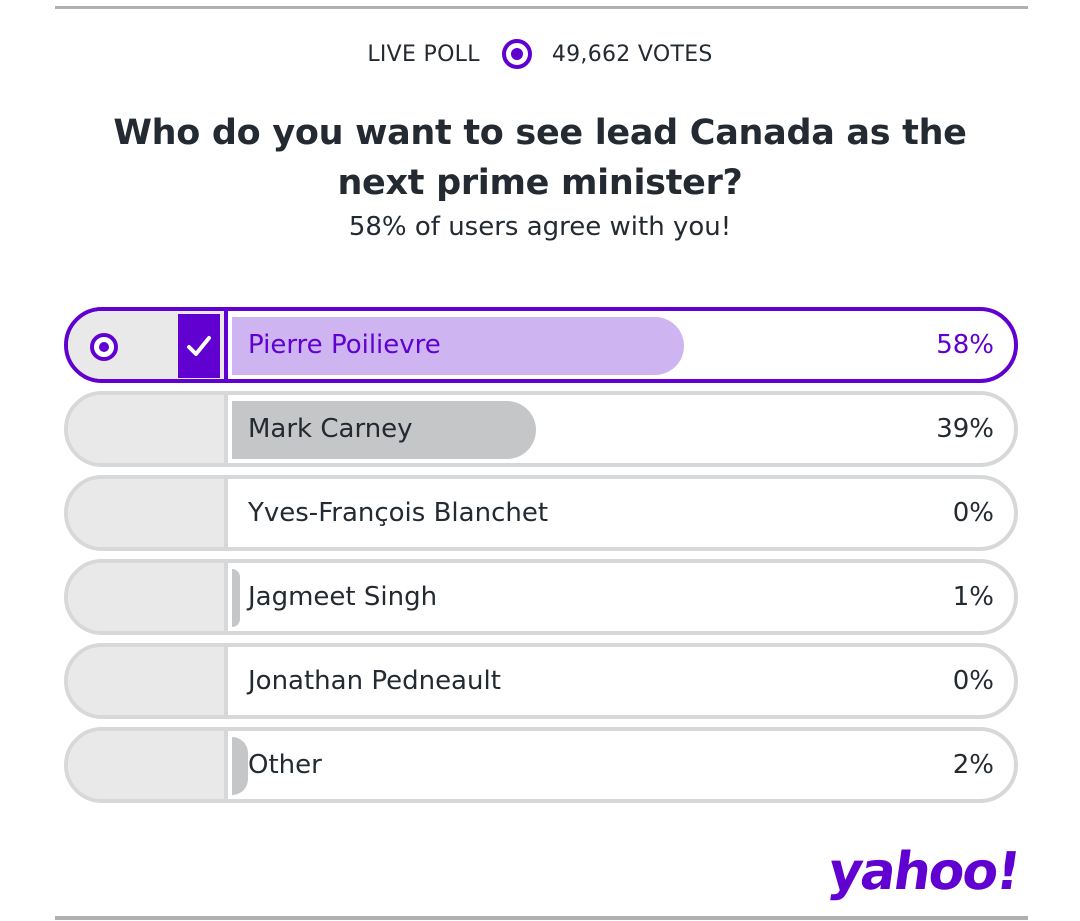  Describe the element at coordinates (965, 429) in the screenshot. I see `option-percent: 39%` at that location.